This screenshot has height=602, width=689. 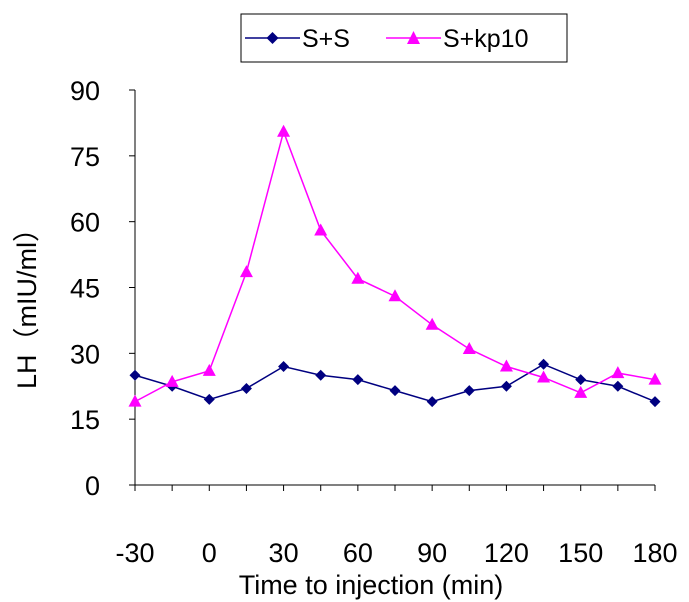 I want to click on legend-label-s-s: S+S, so click(x=326, y=39).